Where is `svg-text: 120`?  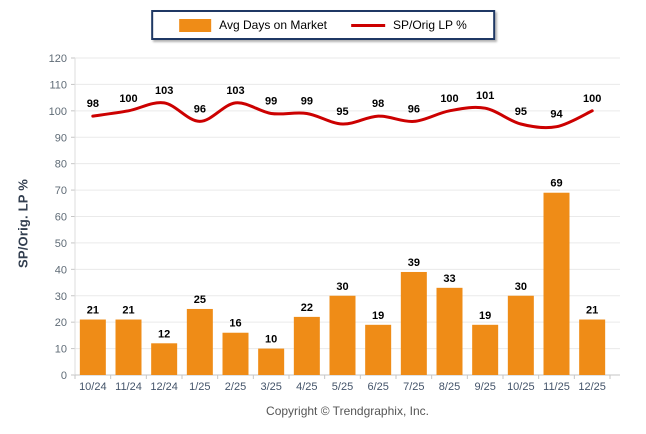 svg-text: 120 is located at coordinates (58, 59).